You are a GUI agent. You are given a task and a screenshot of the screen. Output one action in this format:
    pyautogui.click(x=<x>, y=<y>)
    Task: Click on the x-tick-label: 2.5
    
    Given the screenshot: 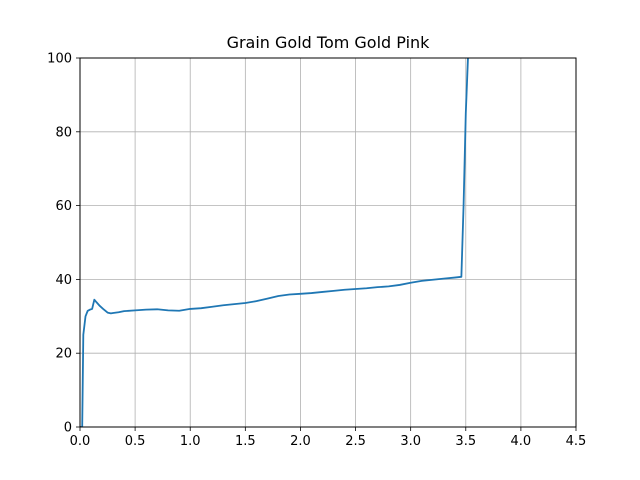 What is the action you would take?
    pyautogui.click(x=355, y=441)
    